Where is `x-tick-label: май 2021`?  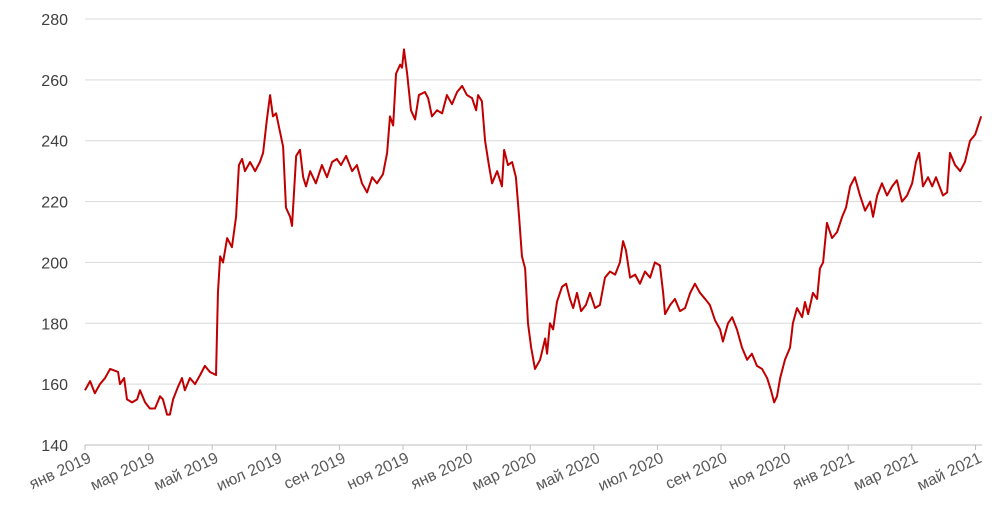 x-tick-label: май 2021 is located at coordinates (950, 472).